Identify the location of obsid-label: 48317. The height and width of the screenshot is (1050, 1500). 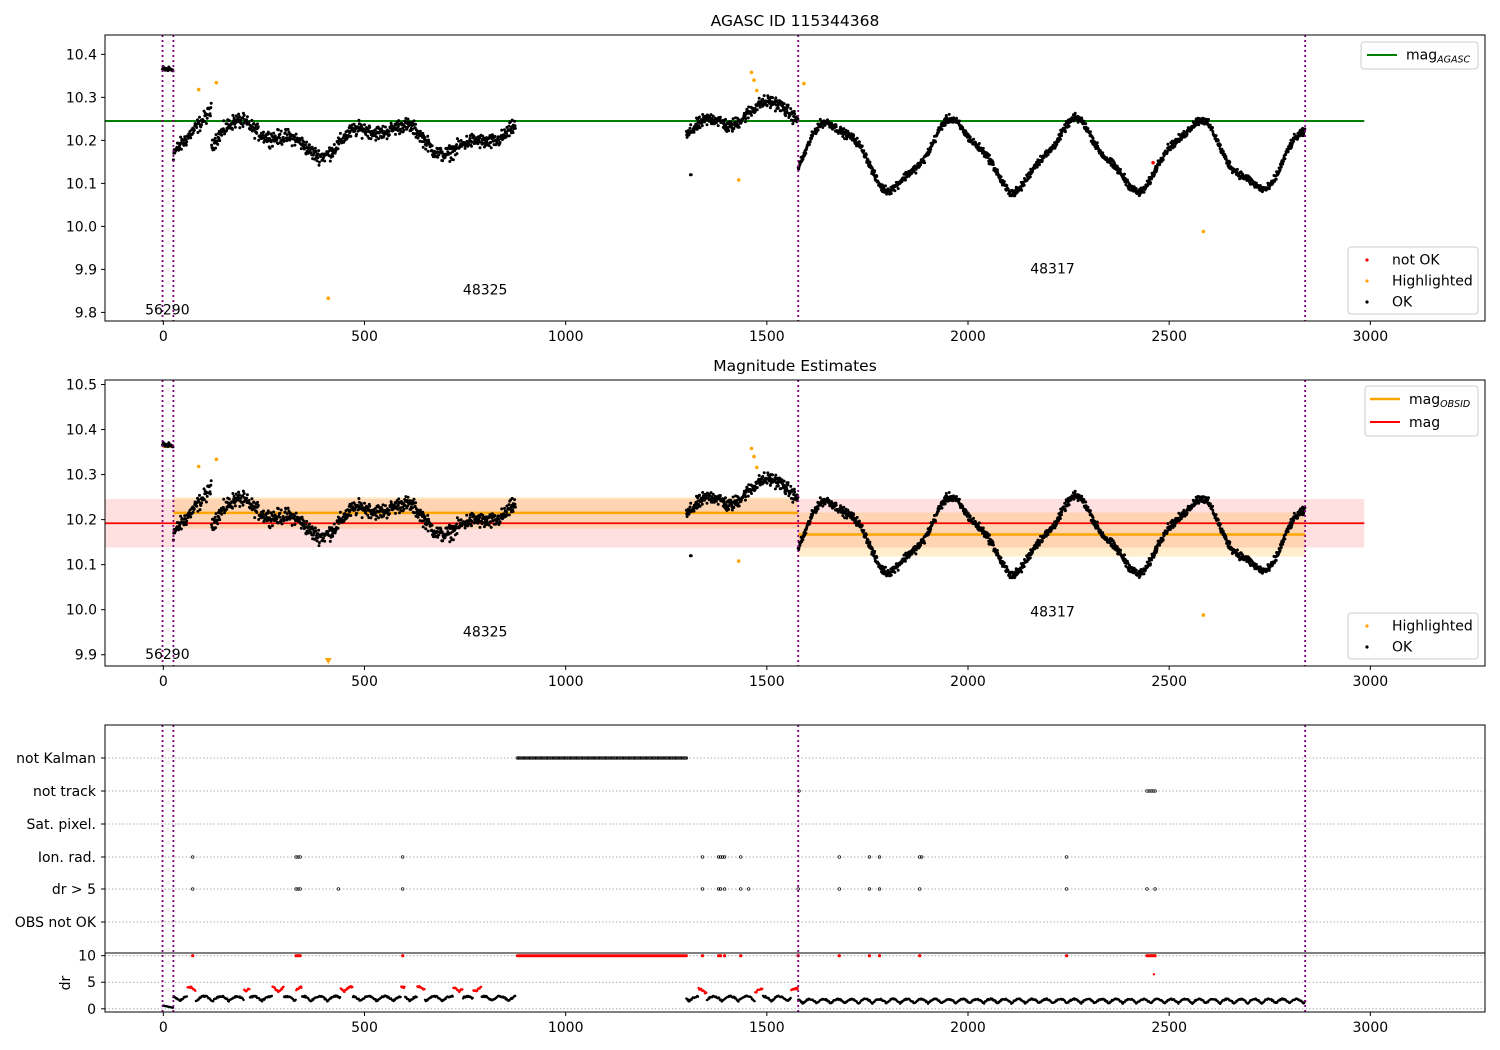
(1052, 270).